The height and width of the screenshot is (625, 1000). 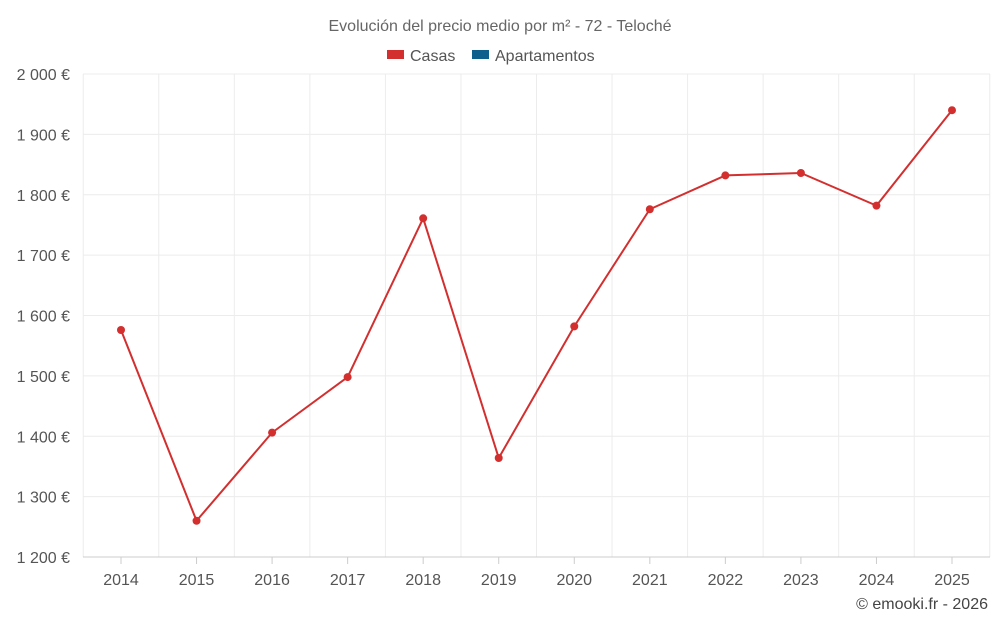 I want to click on y-tick-label: 1 300 €, so click(x=43, y=498).